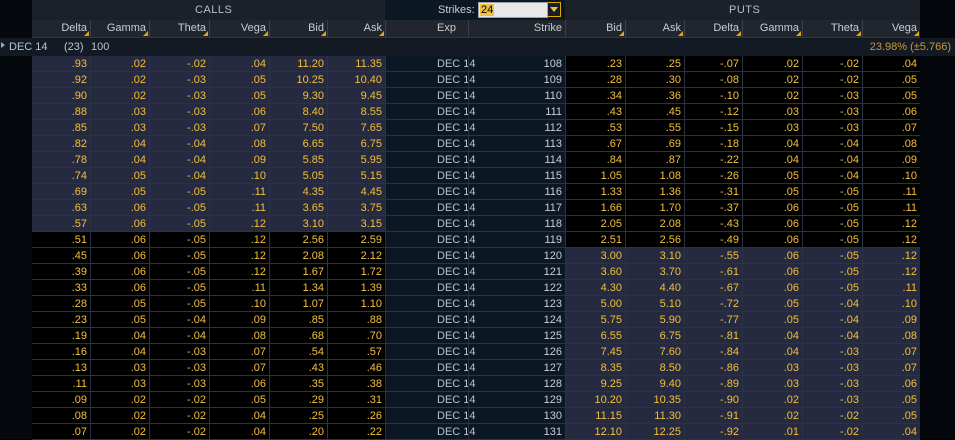 This screenshot has height=440, width=955. Describe the element at coordinates (316, 320) in the screenshot. I see `cell-c-bid: .85` at that location.